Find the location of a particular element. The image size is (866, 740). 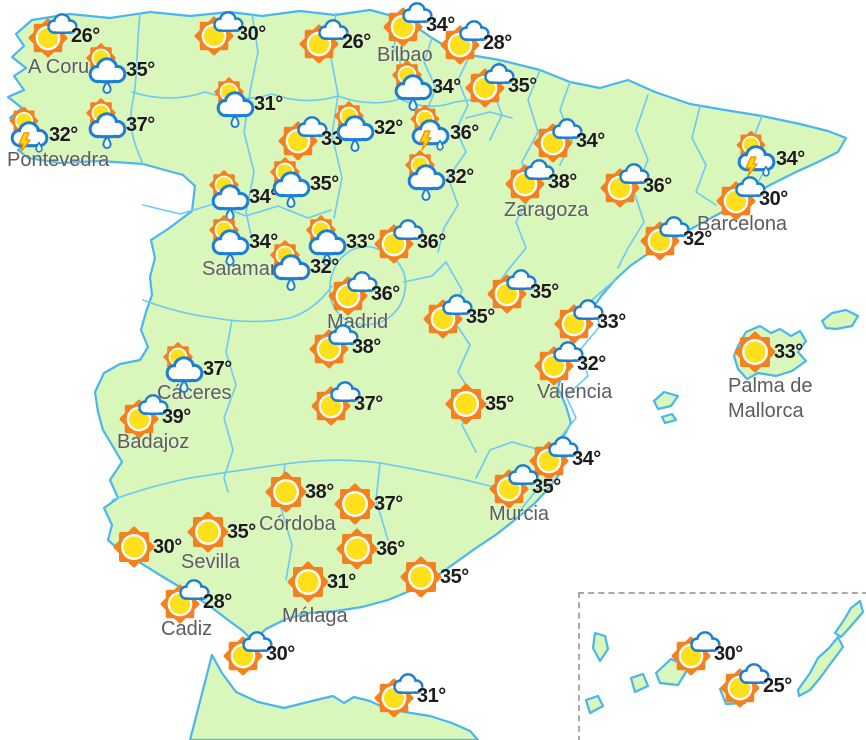

city-label: Cádiz is located at coordinates (187, 629).